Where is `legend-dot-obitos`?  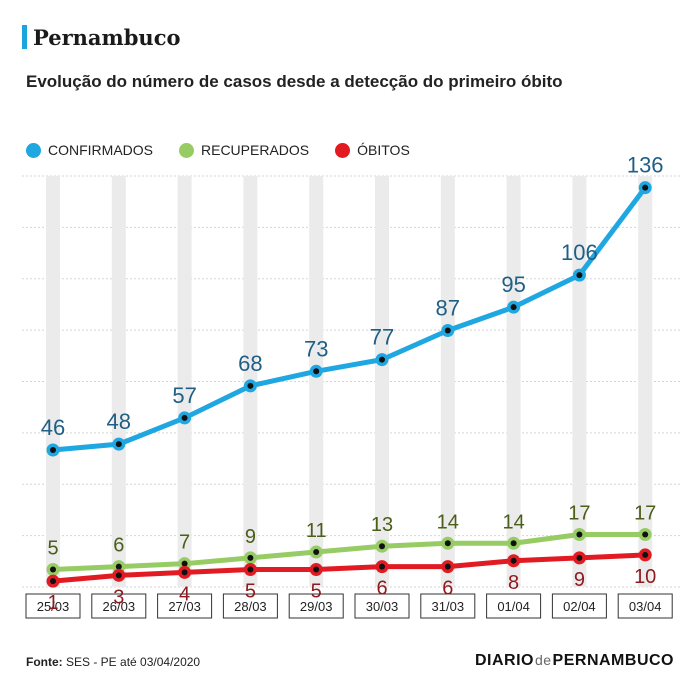
legend-dot-obitos is located at coordinates (343, 150).